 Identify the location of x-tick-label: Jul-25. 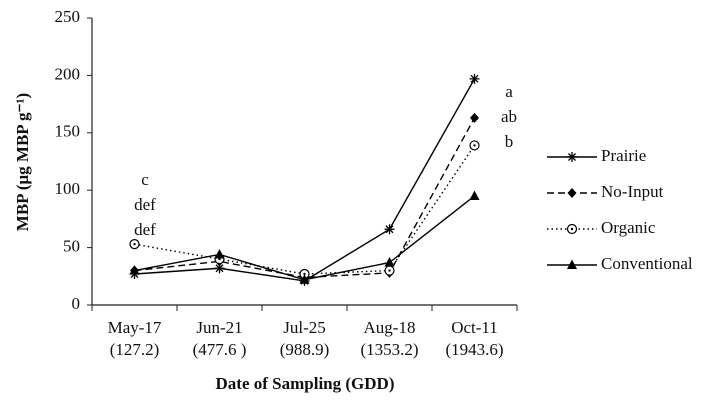
(304, 327).